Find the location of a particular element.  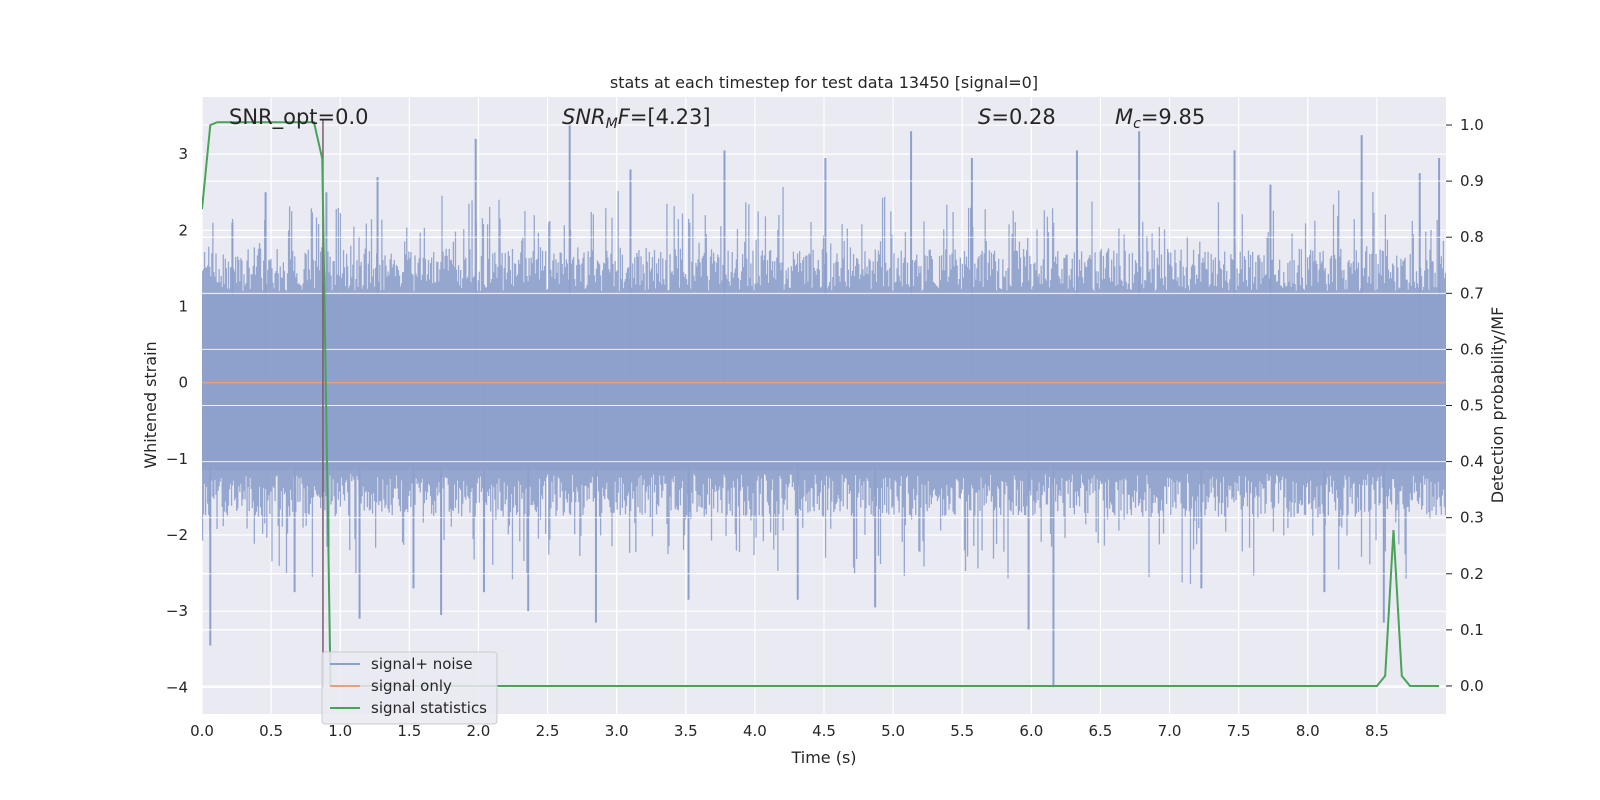

annotations: SNR_opt=0.0 SNRMF=[4.23] S=0.28 Mc=9.85 is located at coordinates (717, 118).